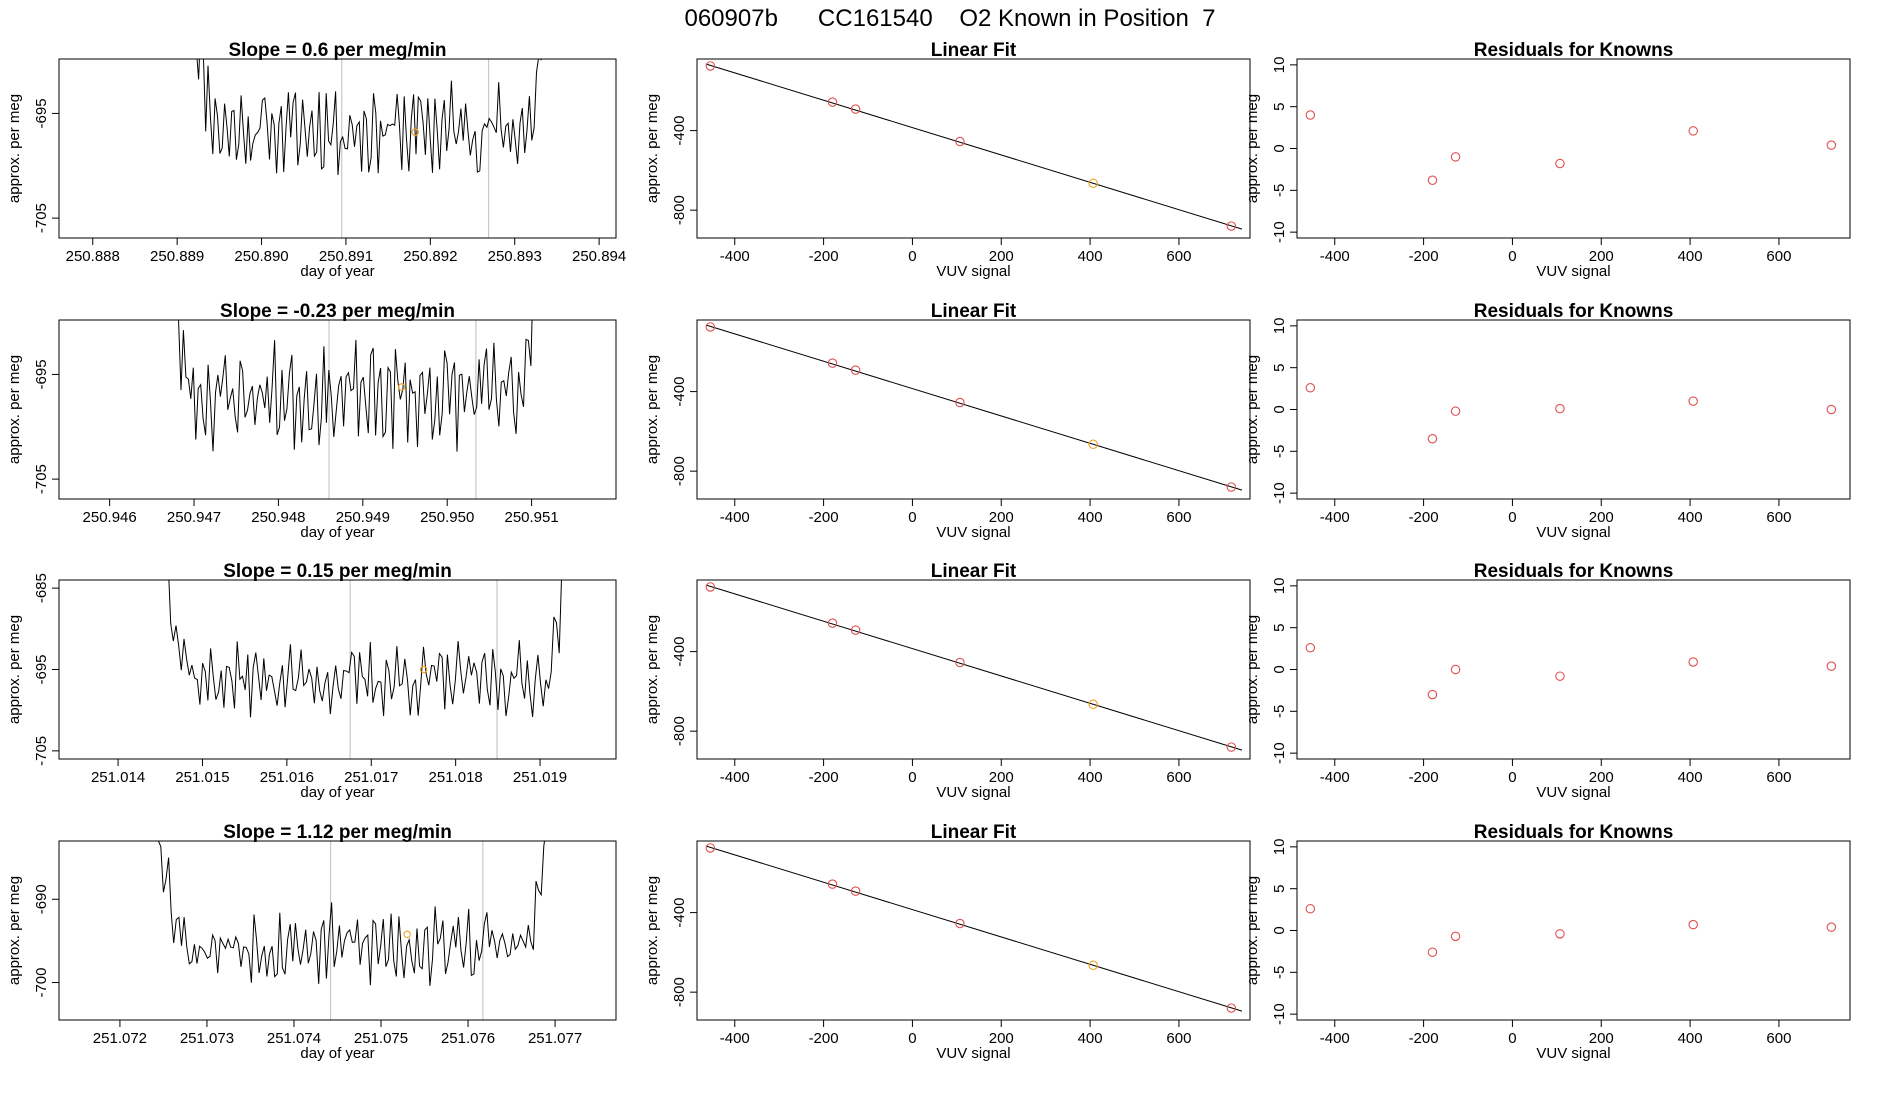 The height and width of the screenshot is (1100, 1900). I want to click on x-tick-label: 251.074, so click(294, 1038).